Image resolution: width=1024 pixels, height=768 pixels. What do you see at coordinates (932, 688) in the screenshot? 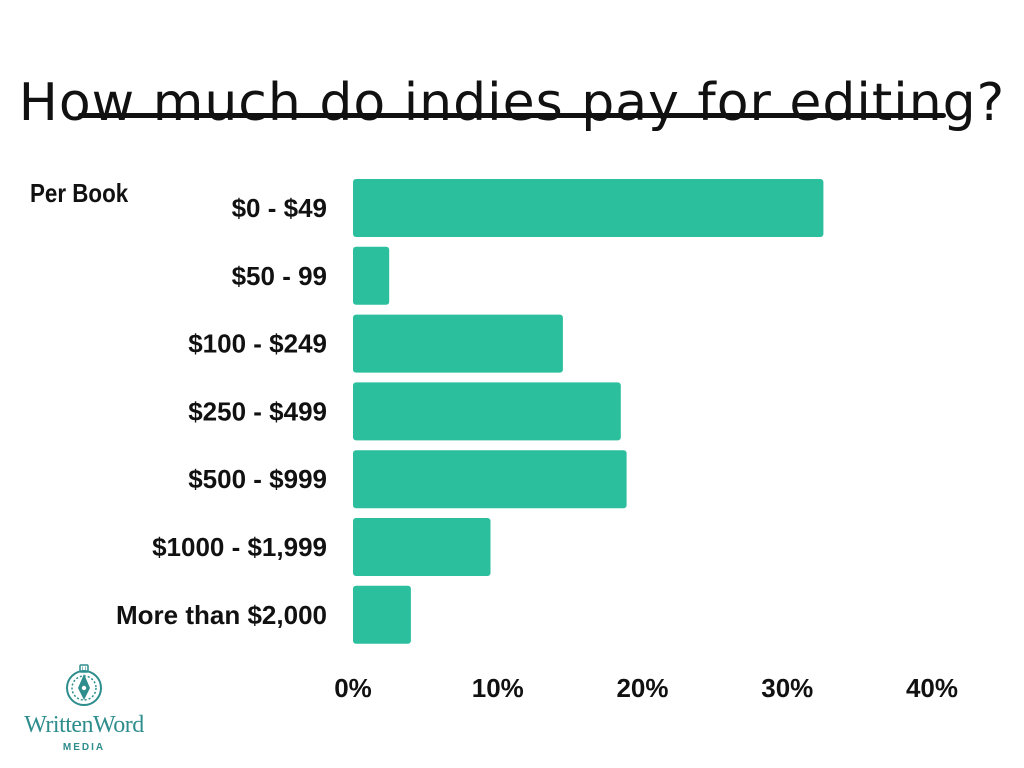
I see `tick-label-4: 40%` at bounding box center [932, 688].